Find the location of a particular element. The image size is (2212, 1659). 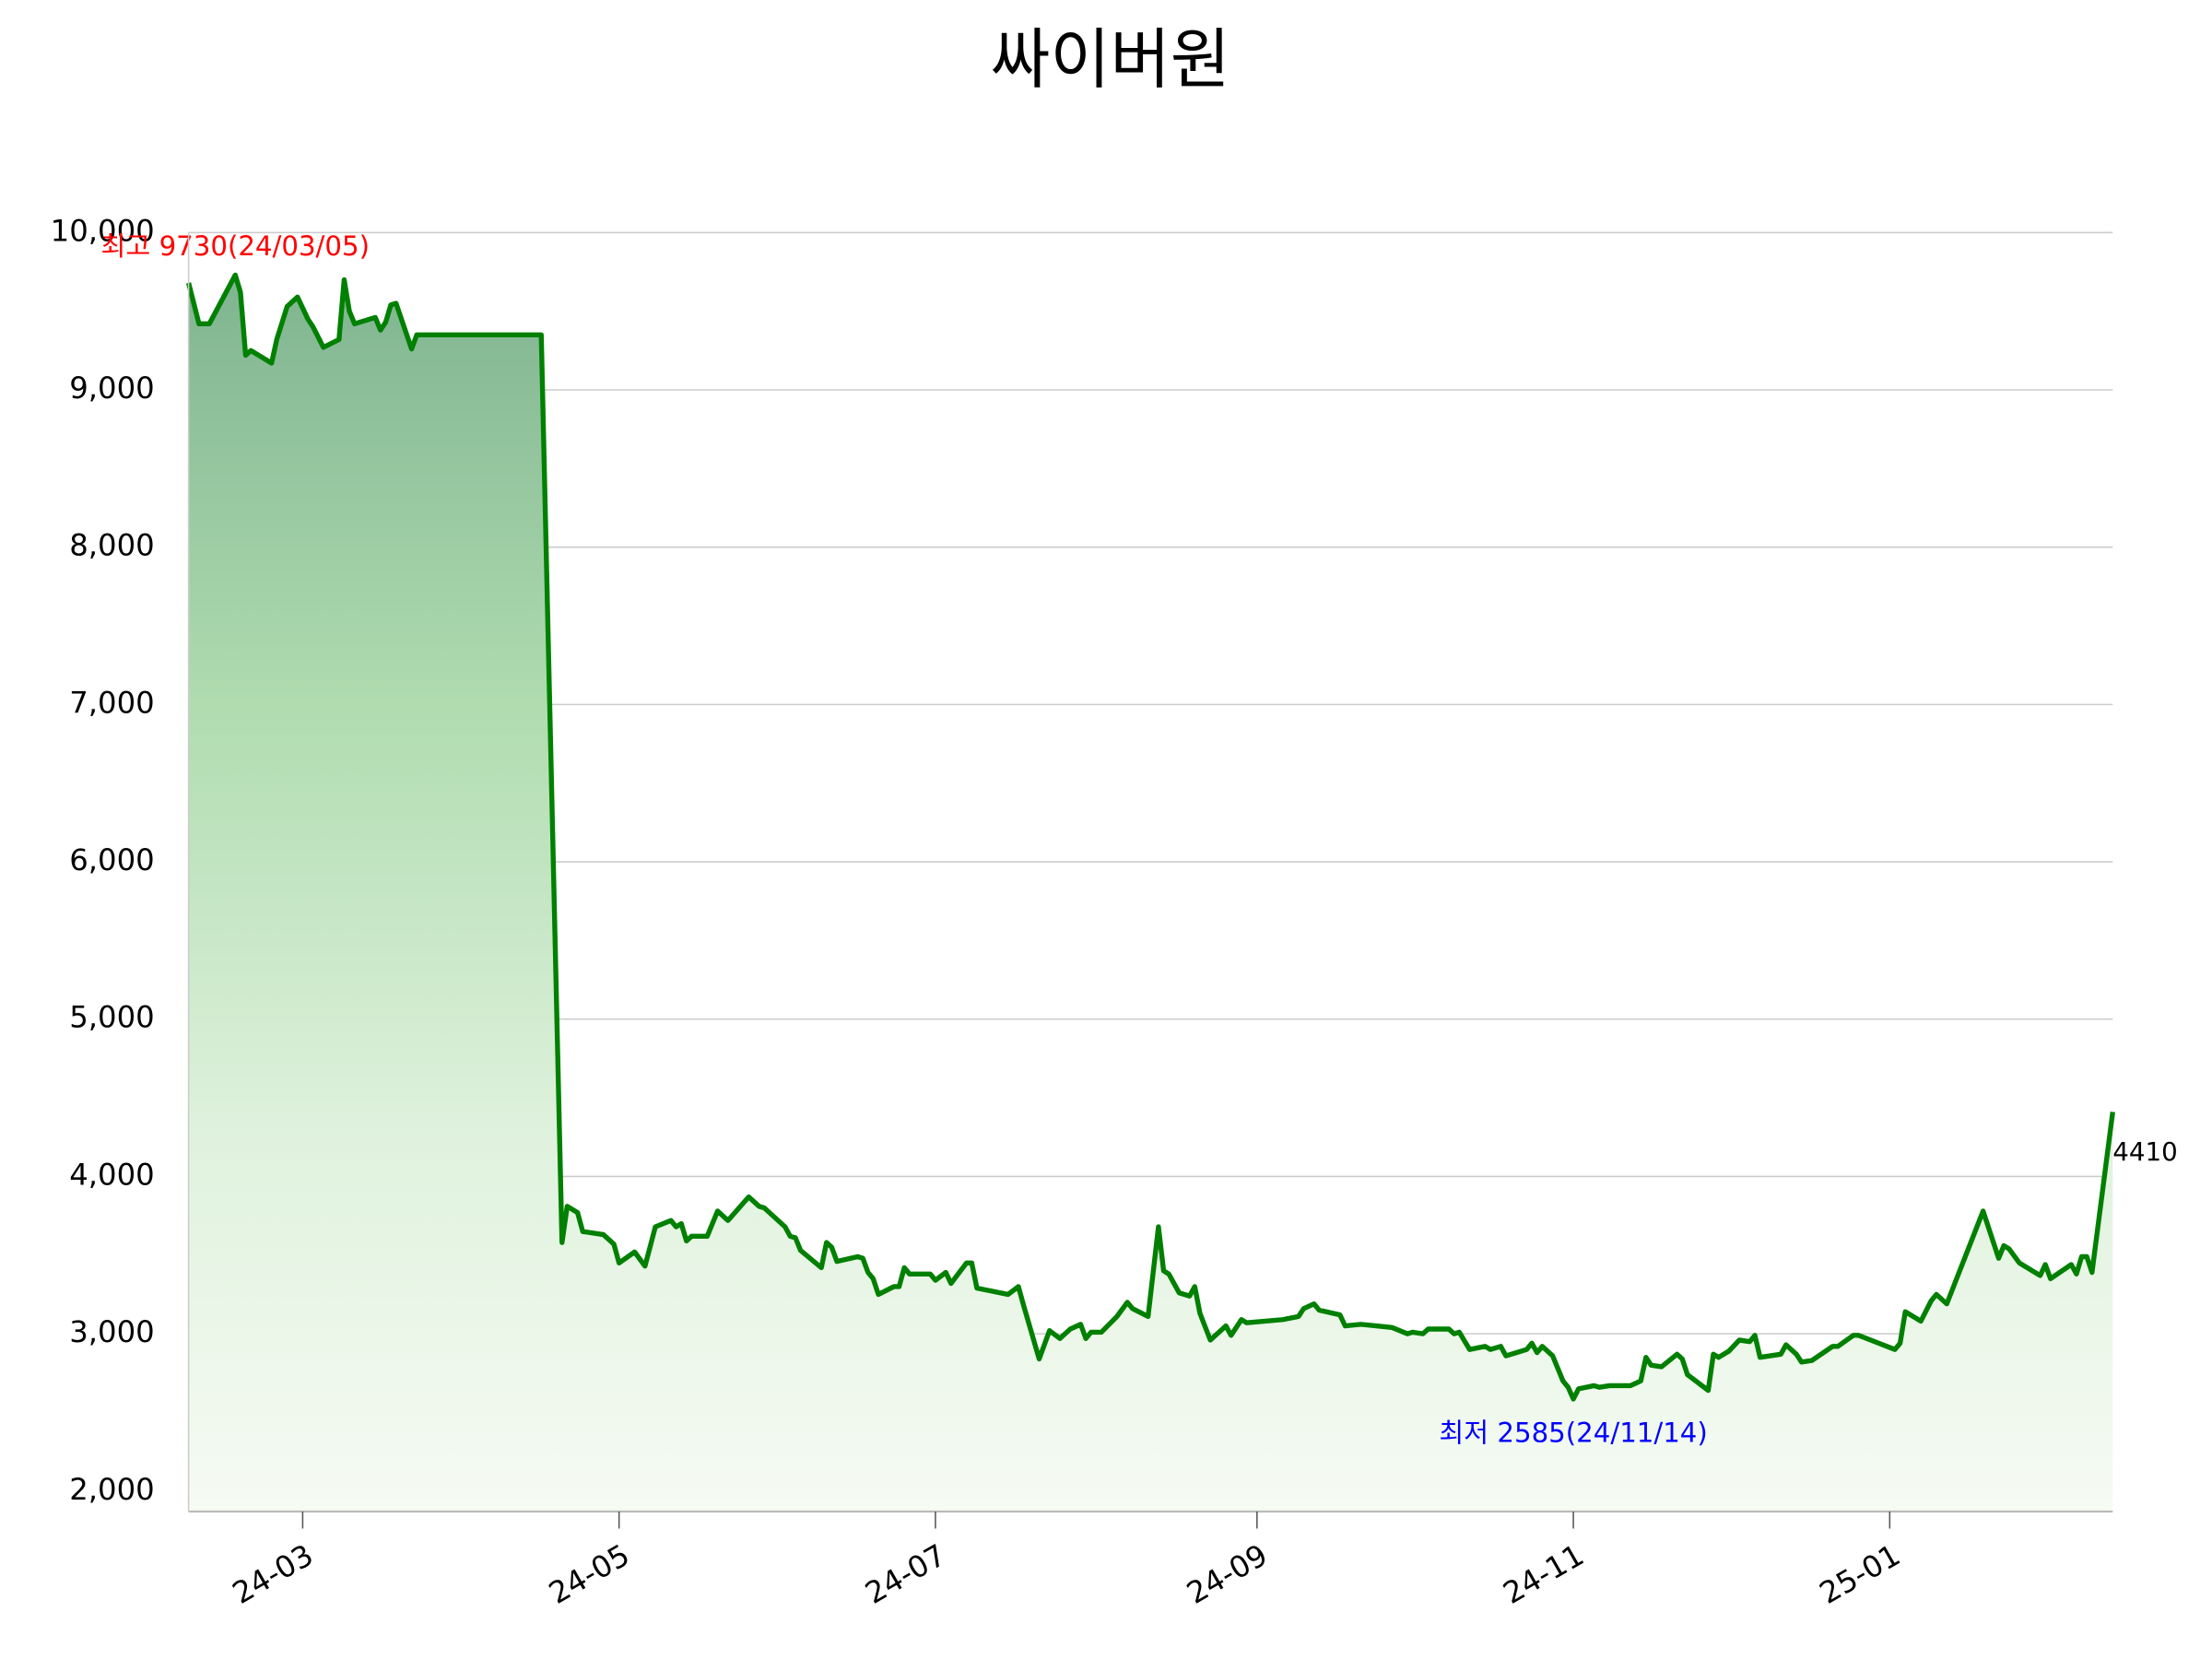

x-tick-label: 24-09 is located at coordinates (1227, 1574).